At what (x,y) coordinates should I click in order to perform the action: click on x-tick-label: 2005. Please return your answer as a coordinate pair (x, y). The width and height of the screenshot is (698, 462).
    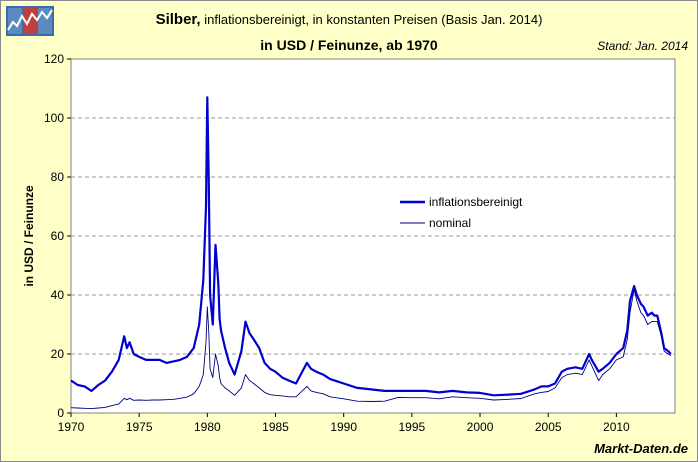
    Looking at the image, I should click on (548, 427).